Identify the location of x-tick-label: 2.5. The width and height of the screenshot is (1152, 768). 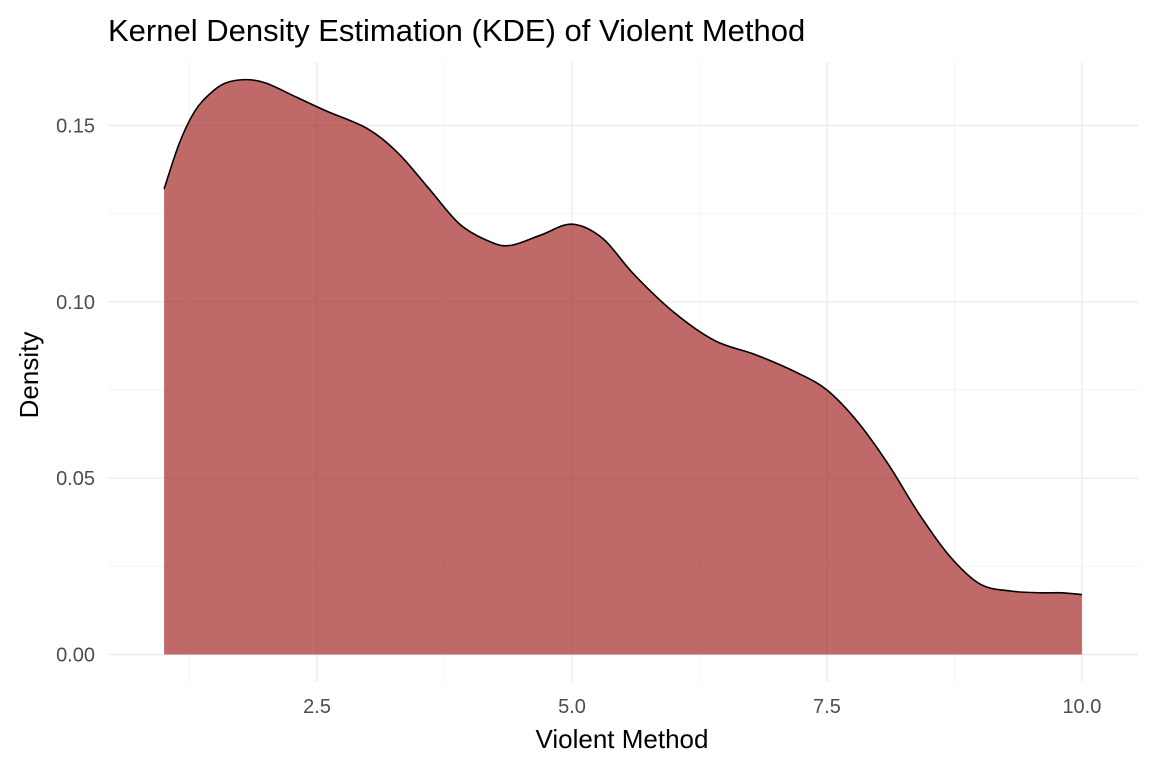
(317, 707).